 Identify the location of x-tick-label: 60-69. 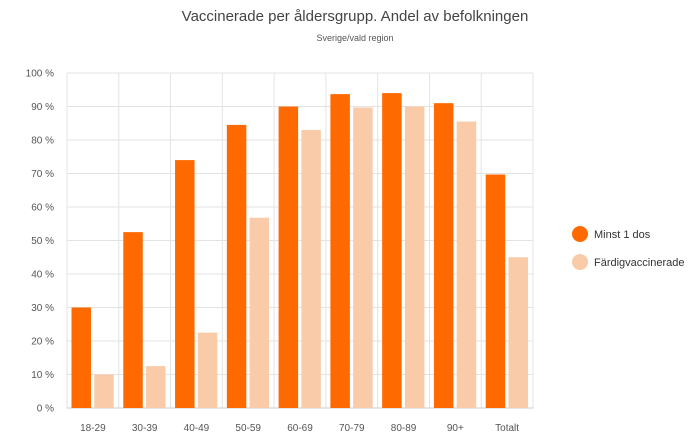
(300, 428).